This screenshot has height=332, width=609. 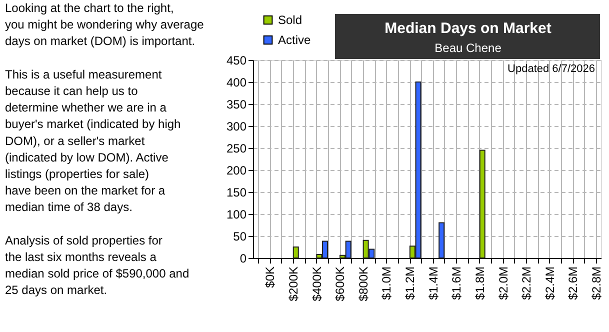 I want to click on x-tick-label: $400K, so click(x=317, y=284).